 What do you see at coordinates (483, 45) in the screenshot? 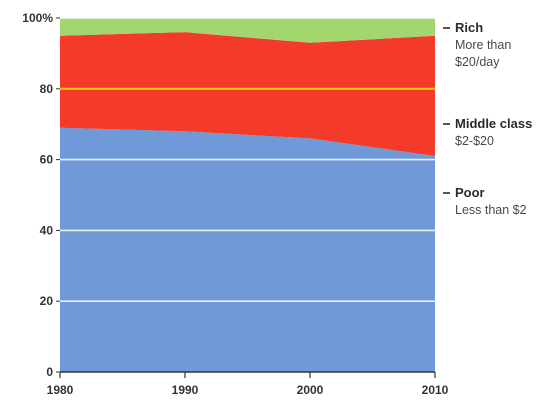
I see `legend-description-line: More than` at bounding box center [483, 45].